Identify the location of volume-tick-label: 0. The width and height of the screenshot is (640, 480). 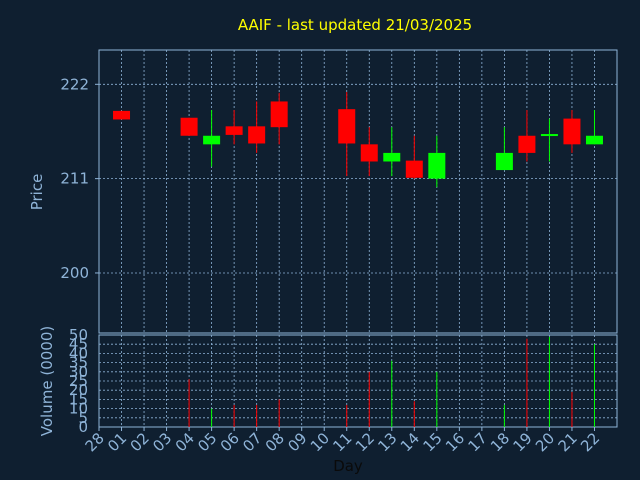
(83, 427).